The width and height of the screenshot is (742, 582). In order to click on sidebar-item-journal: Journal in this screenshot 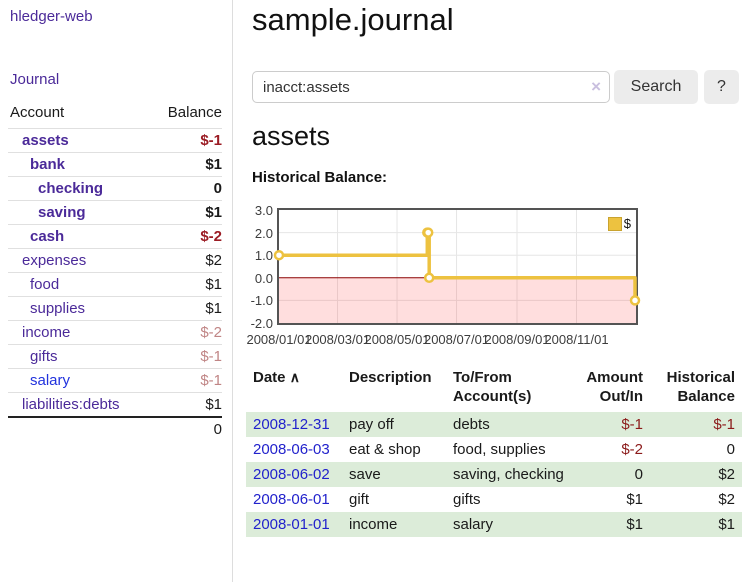, I will do `click(35, 79)`.